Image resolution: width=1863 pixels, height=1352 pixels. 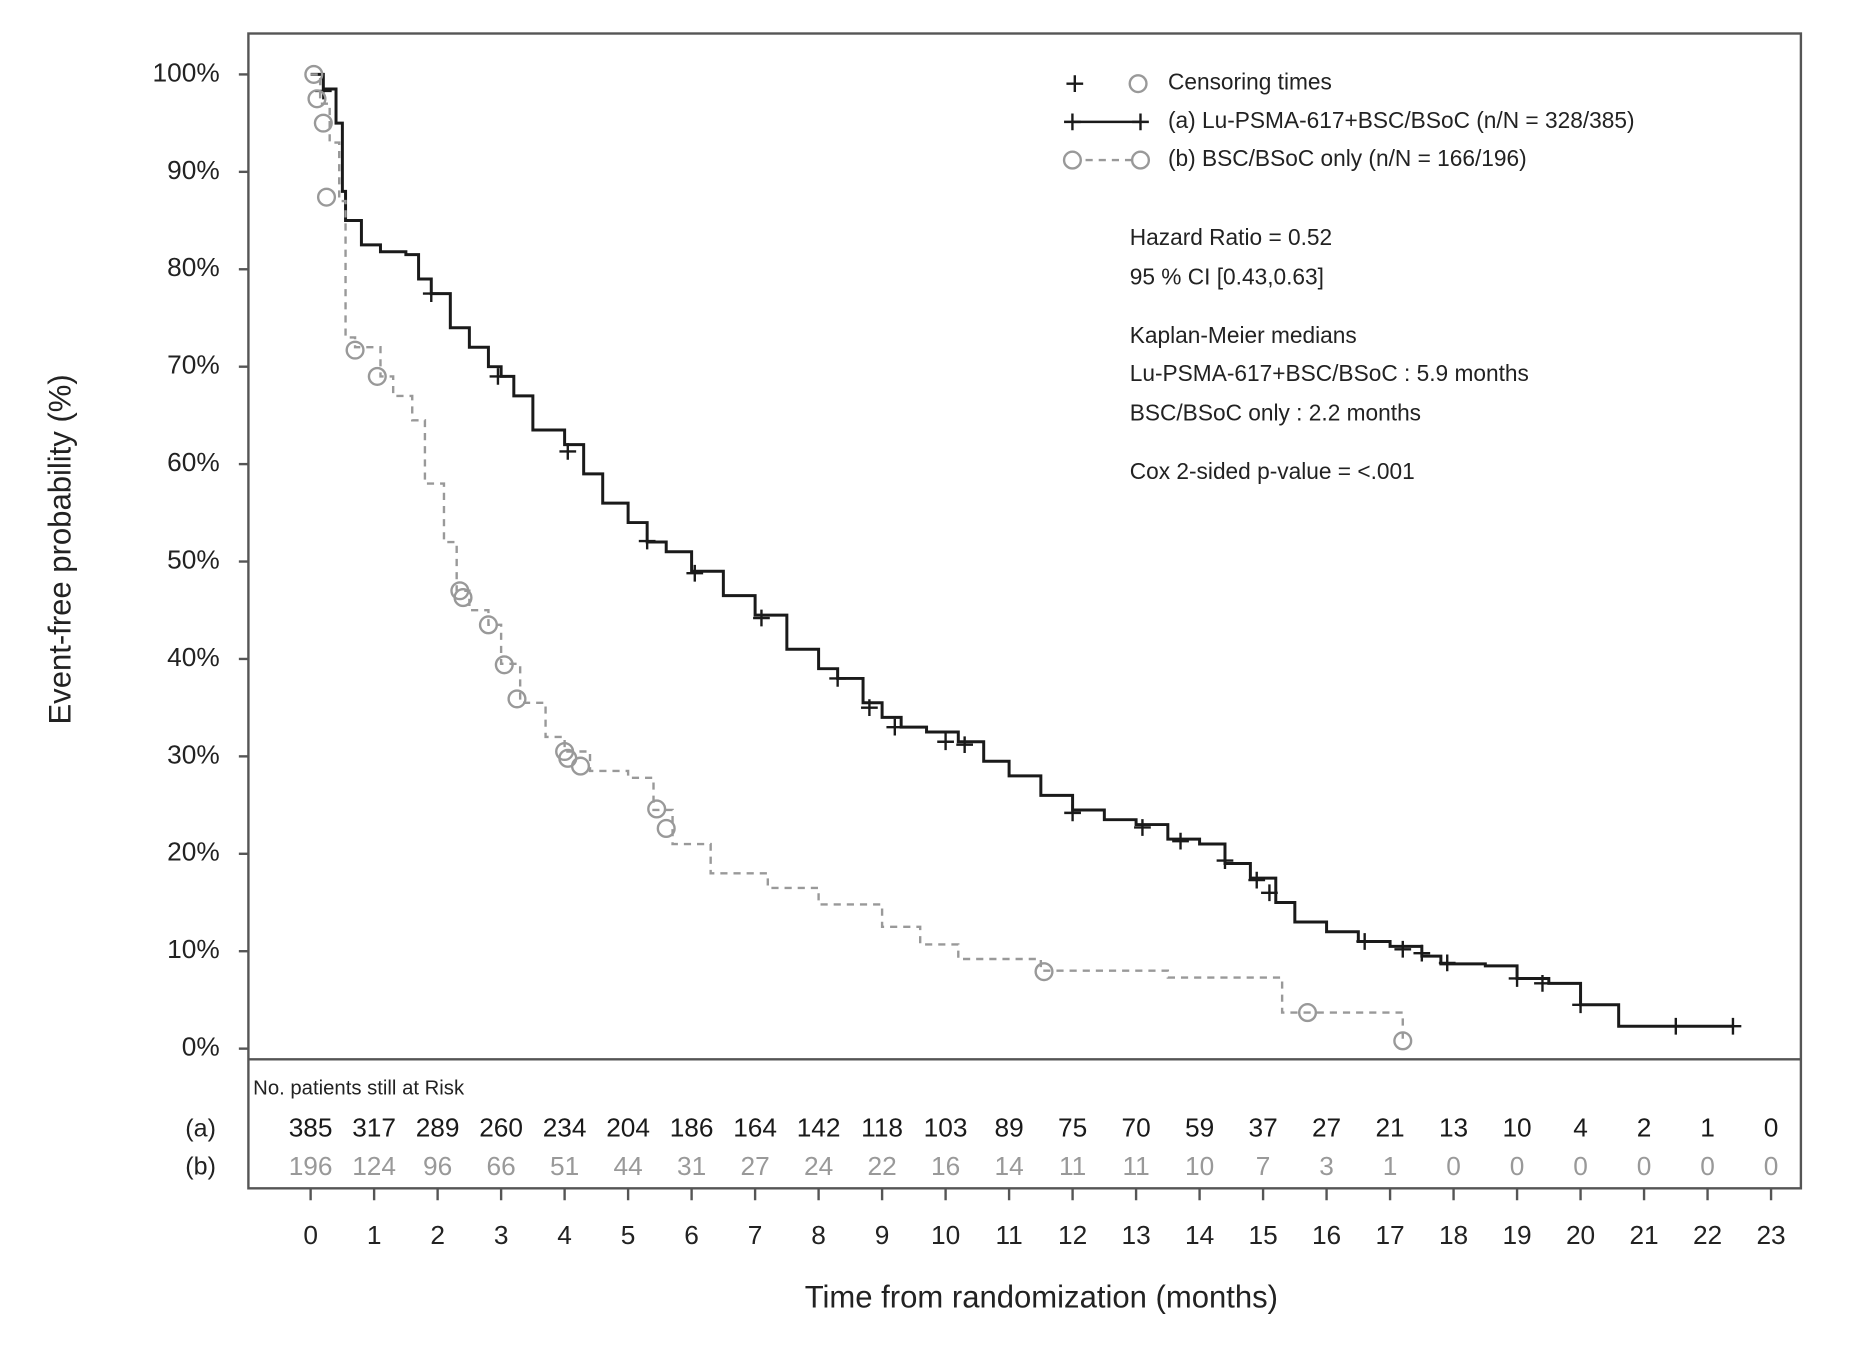 I want to click on risk-count: 59, so click(x=1199, y=1128).